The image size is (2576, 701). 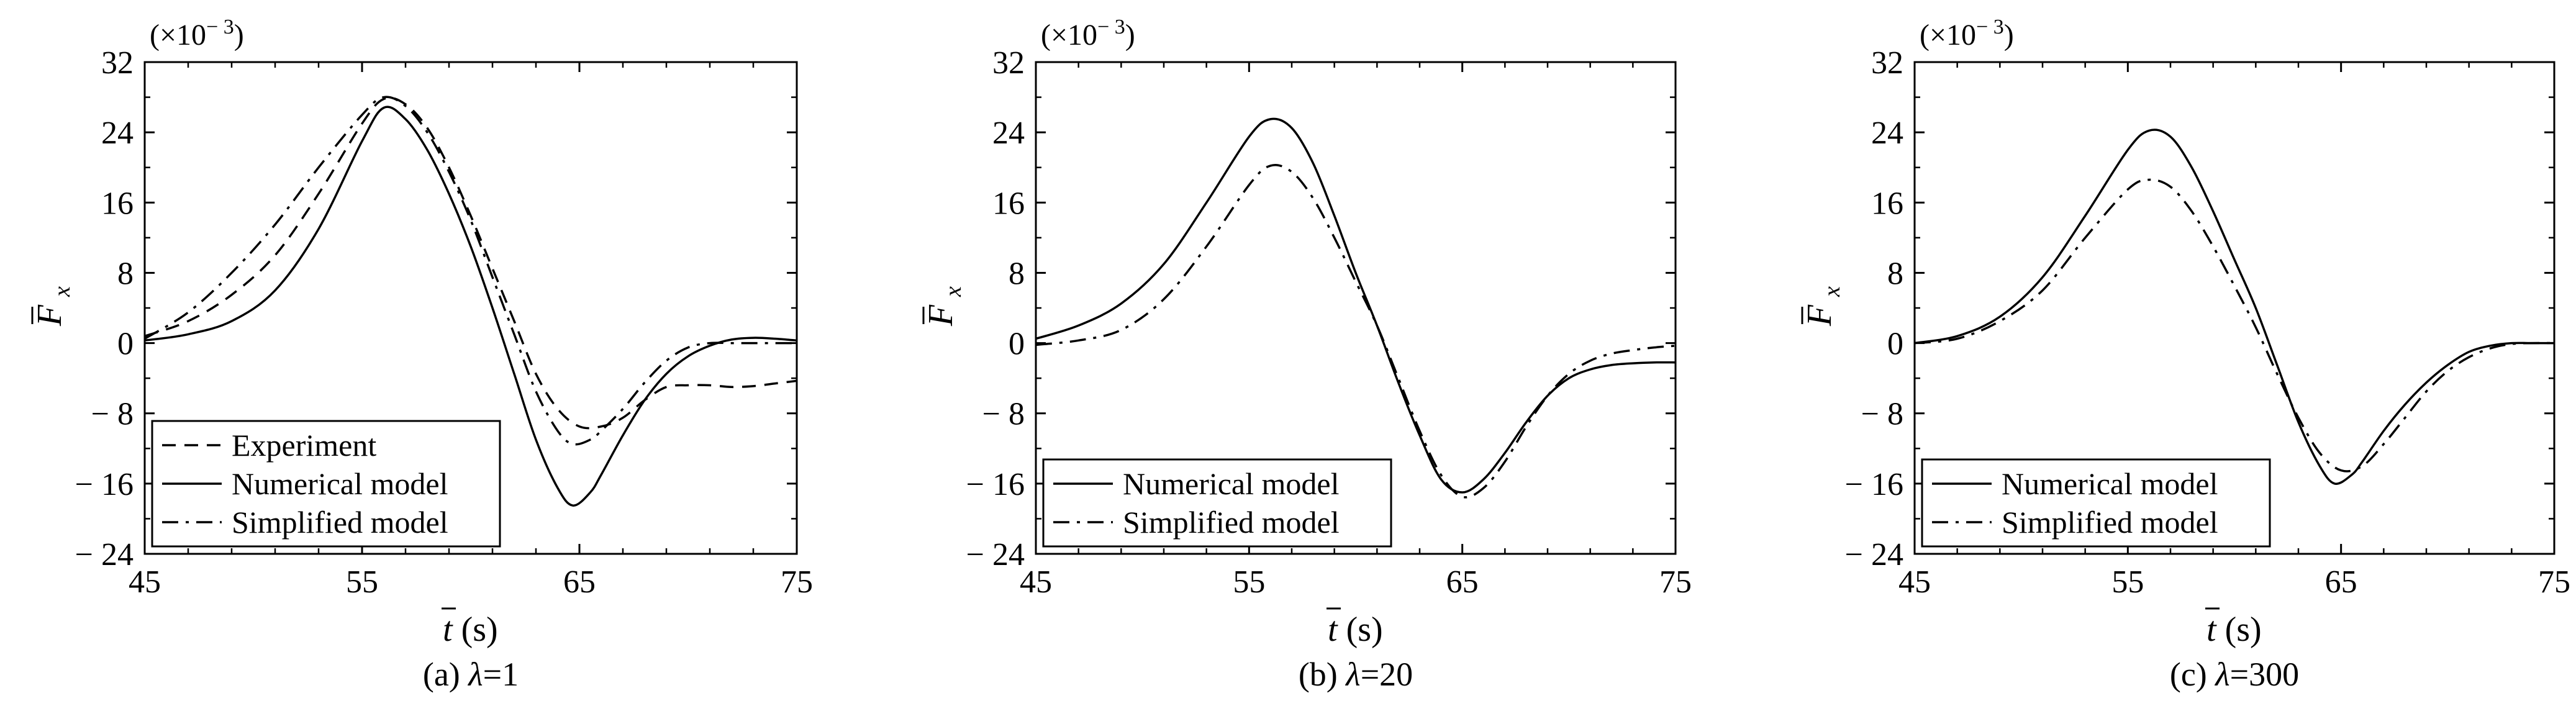 I want to click on panel-caption: (c) λ=300, so click(x=2234, y=674).